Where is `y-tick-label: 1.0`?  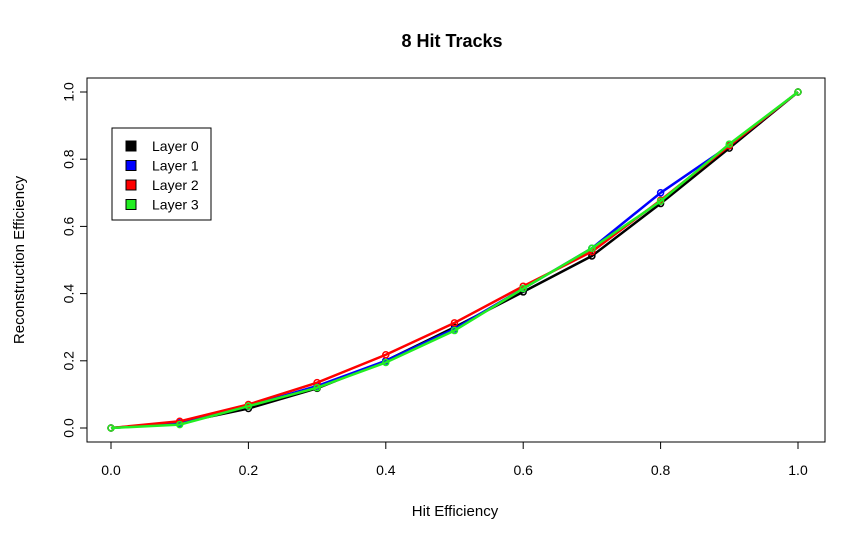
y-tick-label: 1.0 is located at coordinates (69, 92).